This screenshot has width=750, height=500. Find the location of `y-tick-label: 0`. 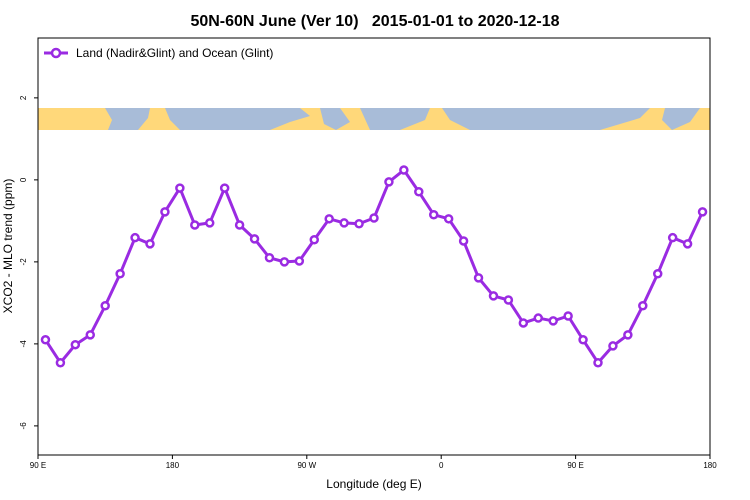

y-tick-label: 0 is located at coordinates (23, 179).